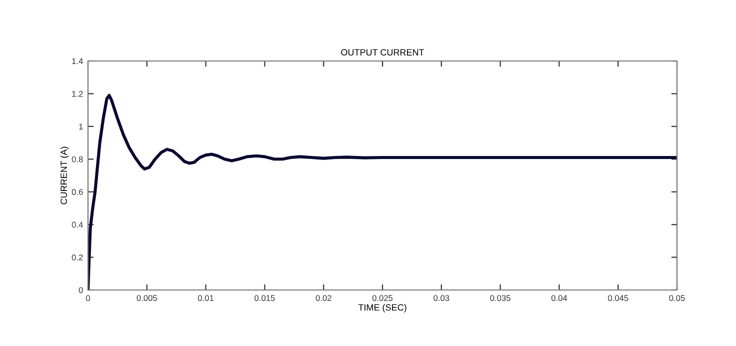 This screenshot has height=346, width=736. I want to click on x-tick-label: 0.03, so click(442, 298).